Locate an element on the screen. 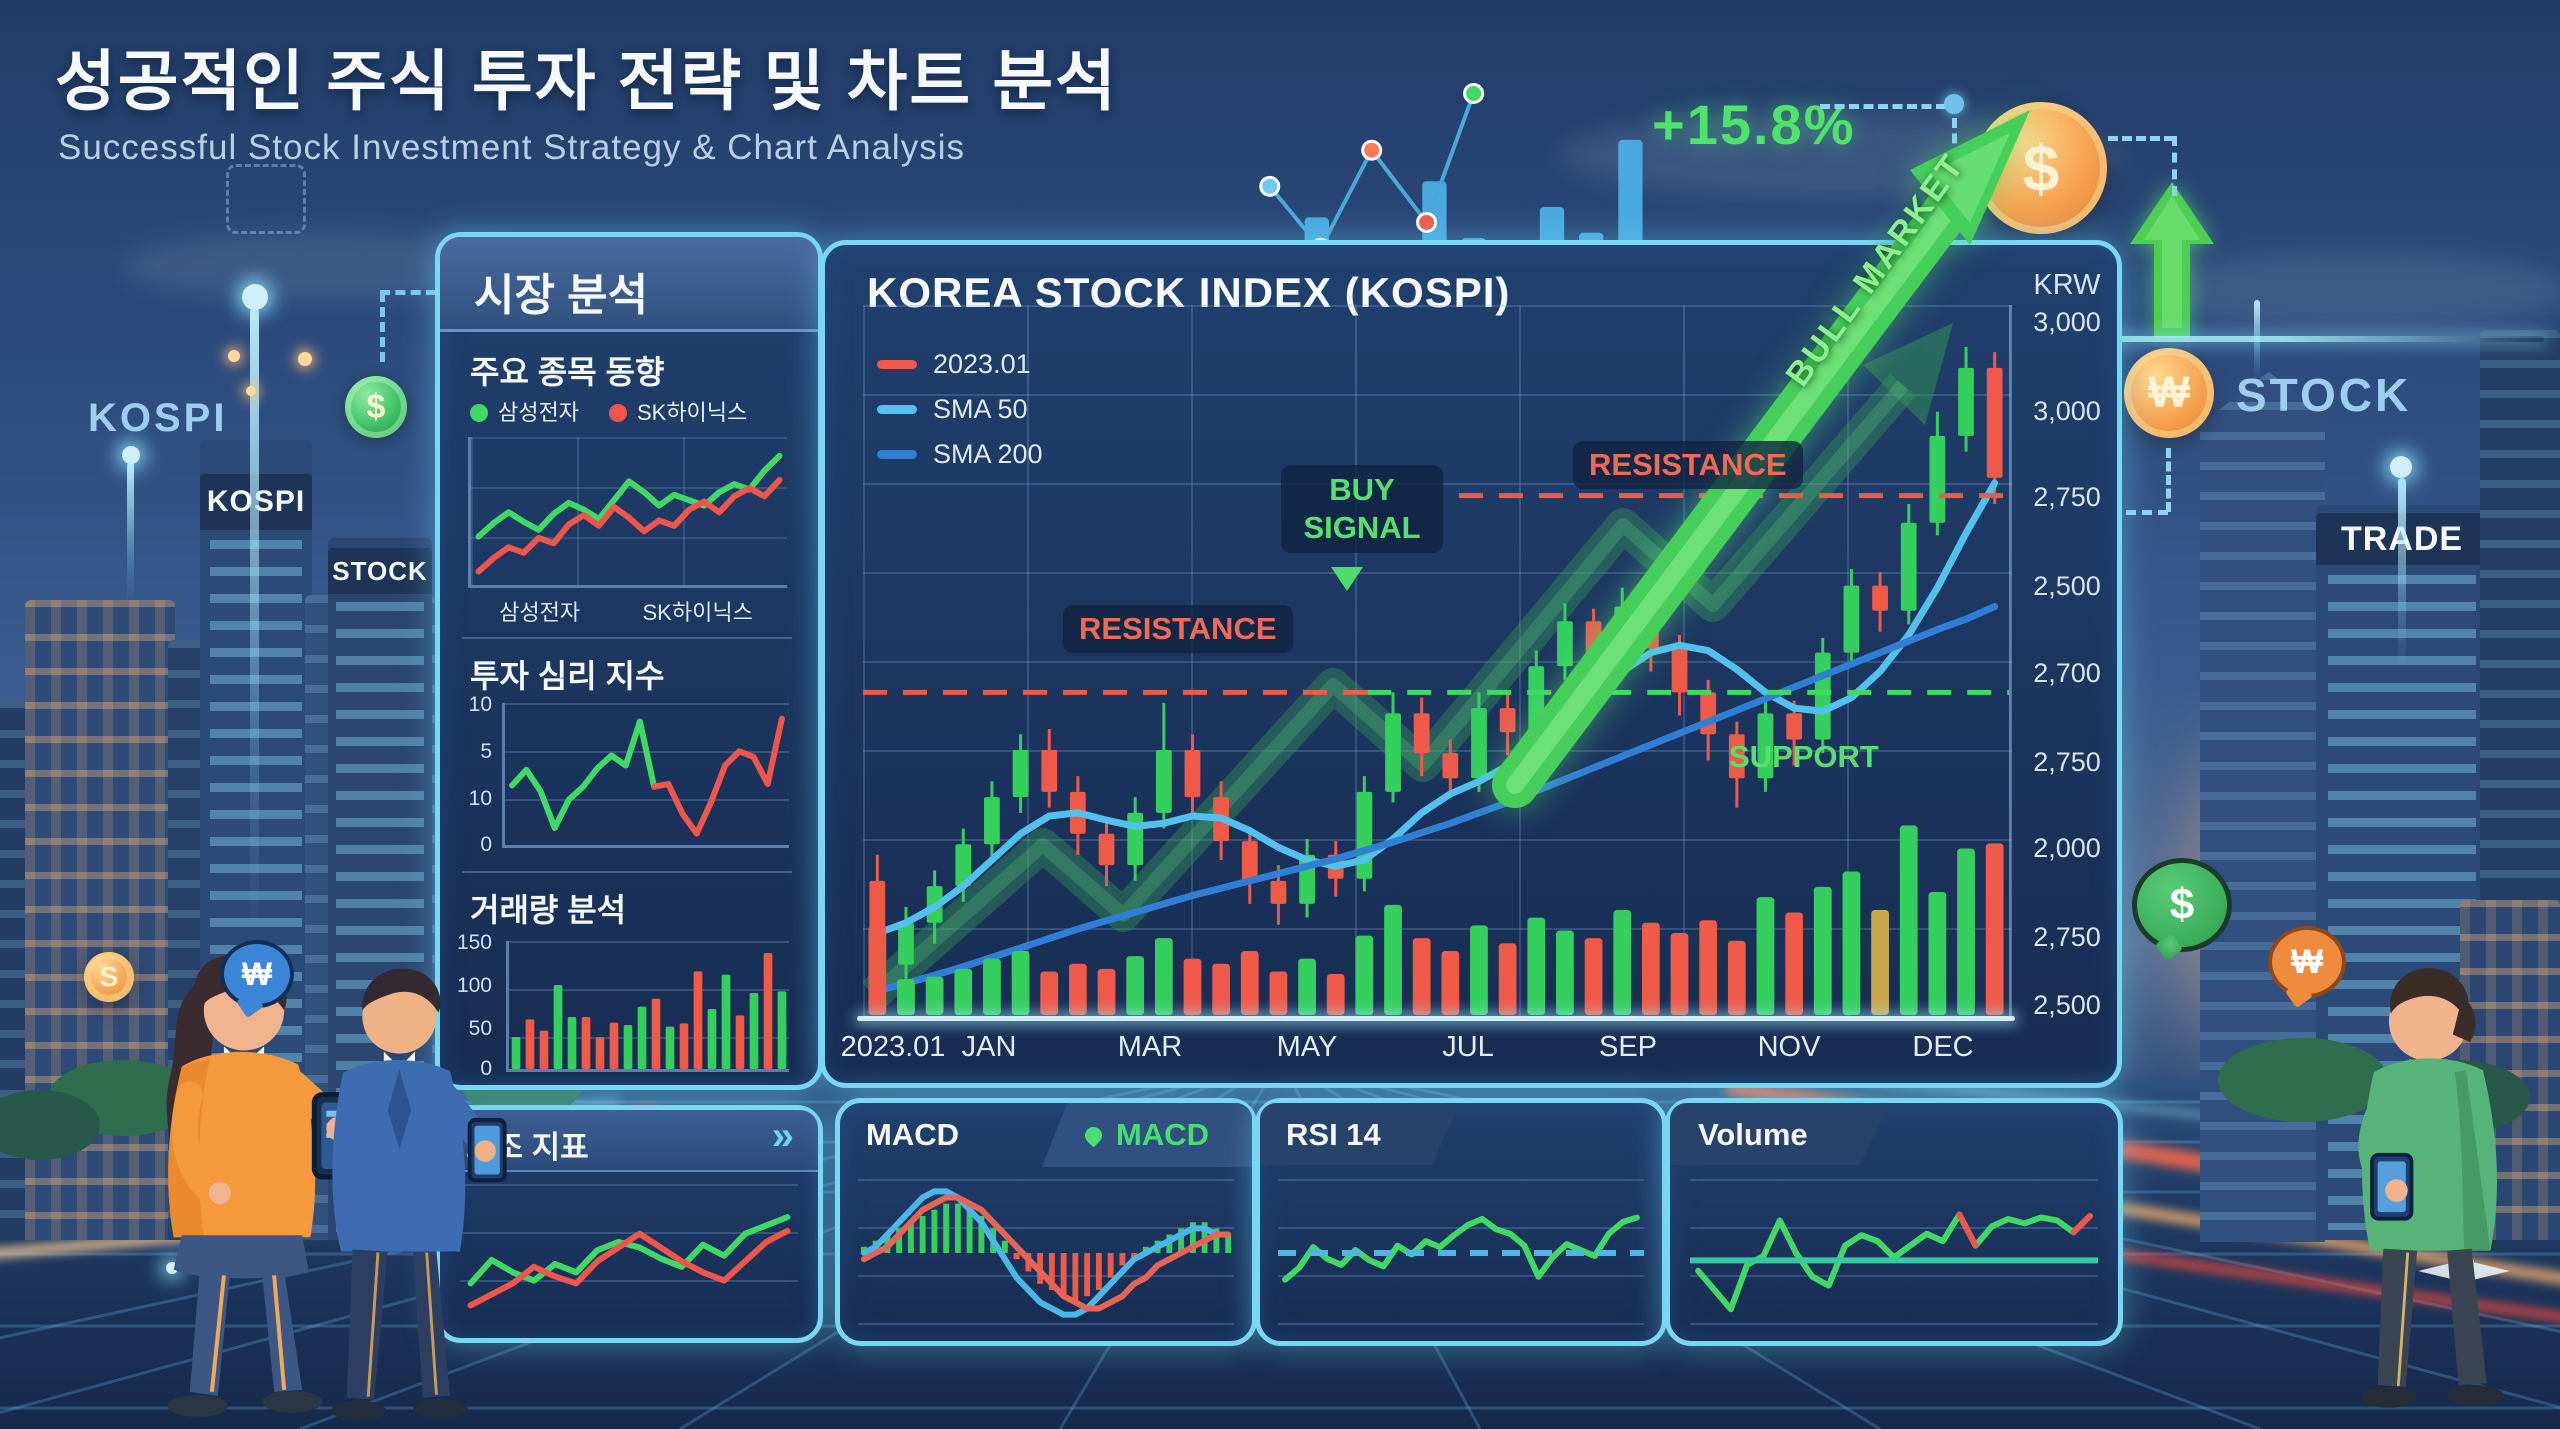  x-tick: MAR is located at coordinates (1150, 1047).